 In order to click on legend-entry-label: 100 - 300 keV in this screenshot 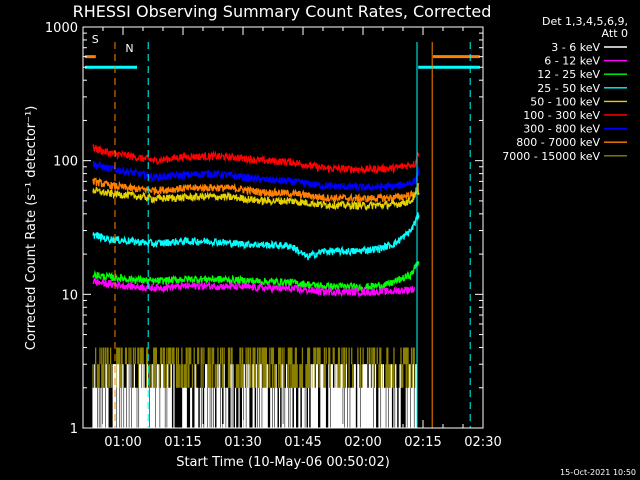, I will do `click(561, 115)`.